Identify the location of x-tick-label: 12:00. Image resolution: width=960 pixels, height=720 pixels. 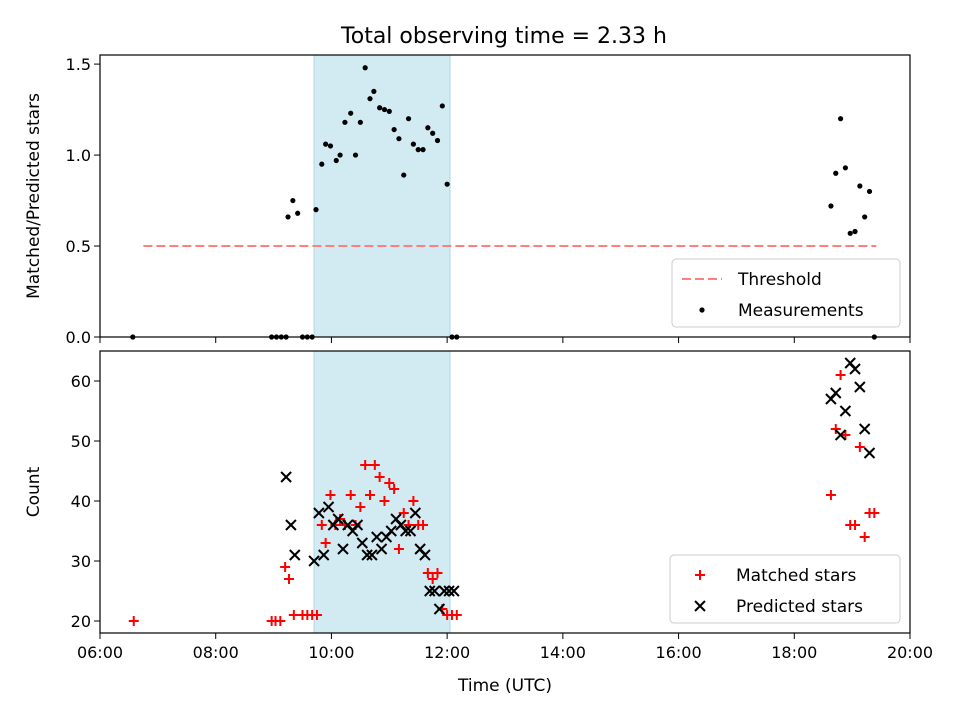
(447, 652).